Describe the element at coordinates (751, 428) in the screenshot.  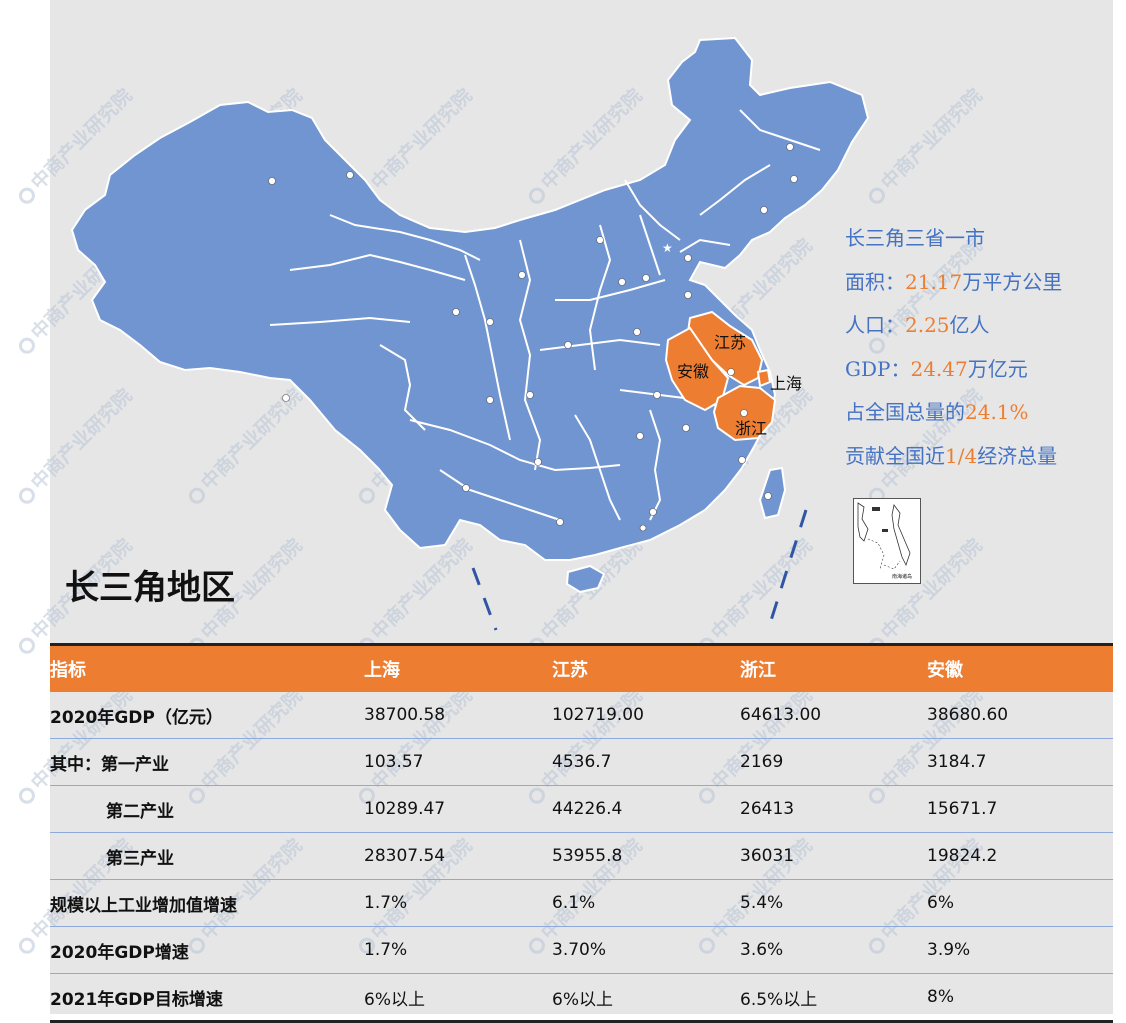
I see `label-zhejiang: 浙江` at that location.